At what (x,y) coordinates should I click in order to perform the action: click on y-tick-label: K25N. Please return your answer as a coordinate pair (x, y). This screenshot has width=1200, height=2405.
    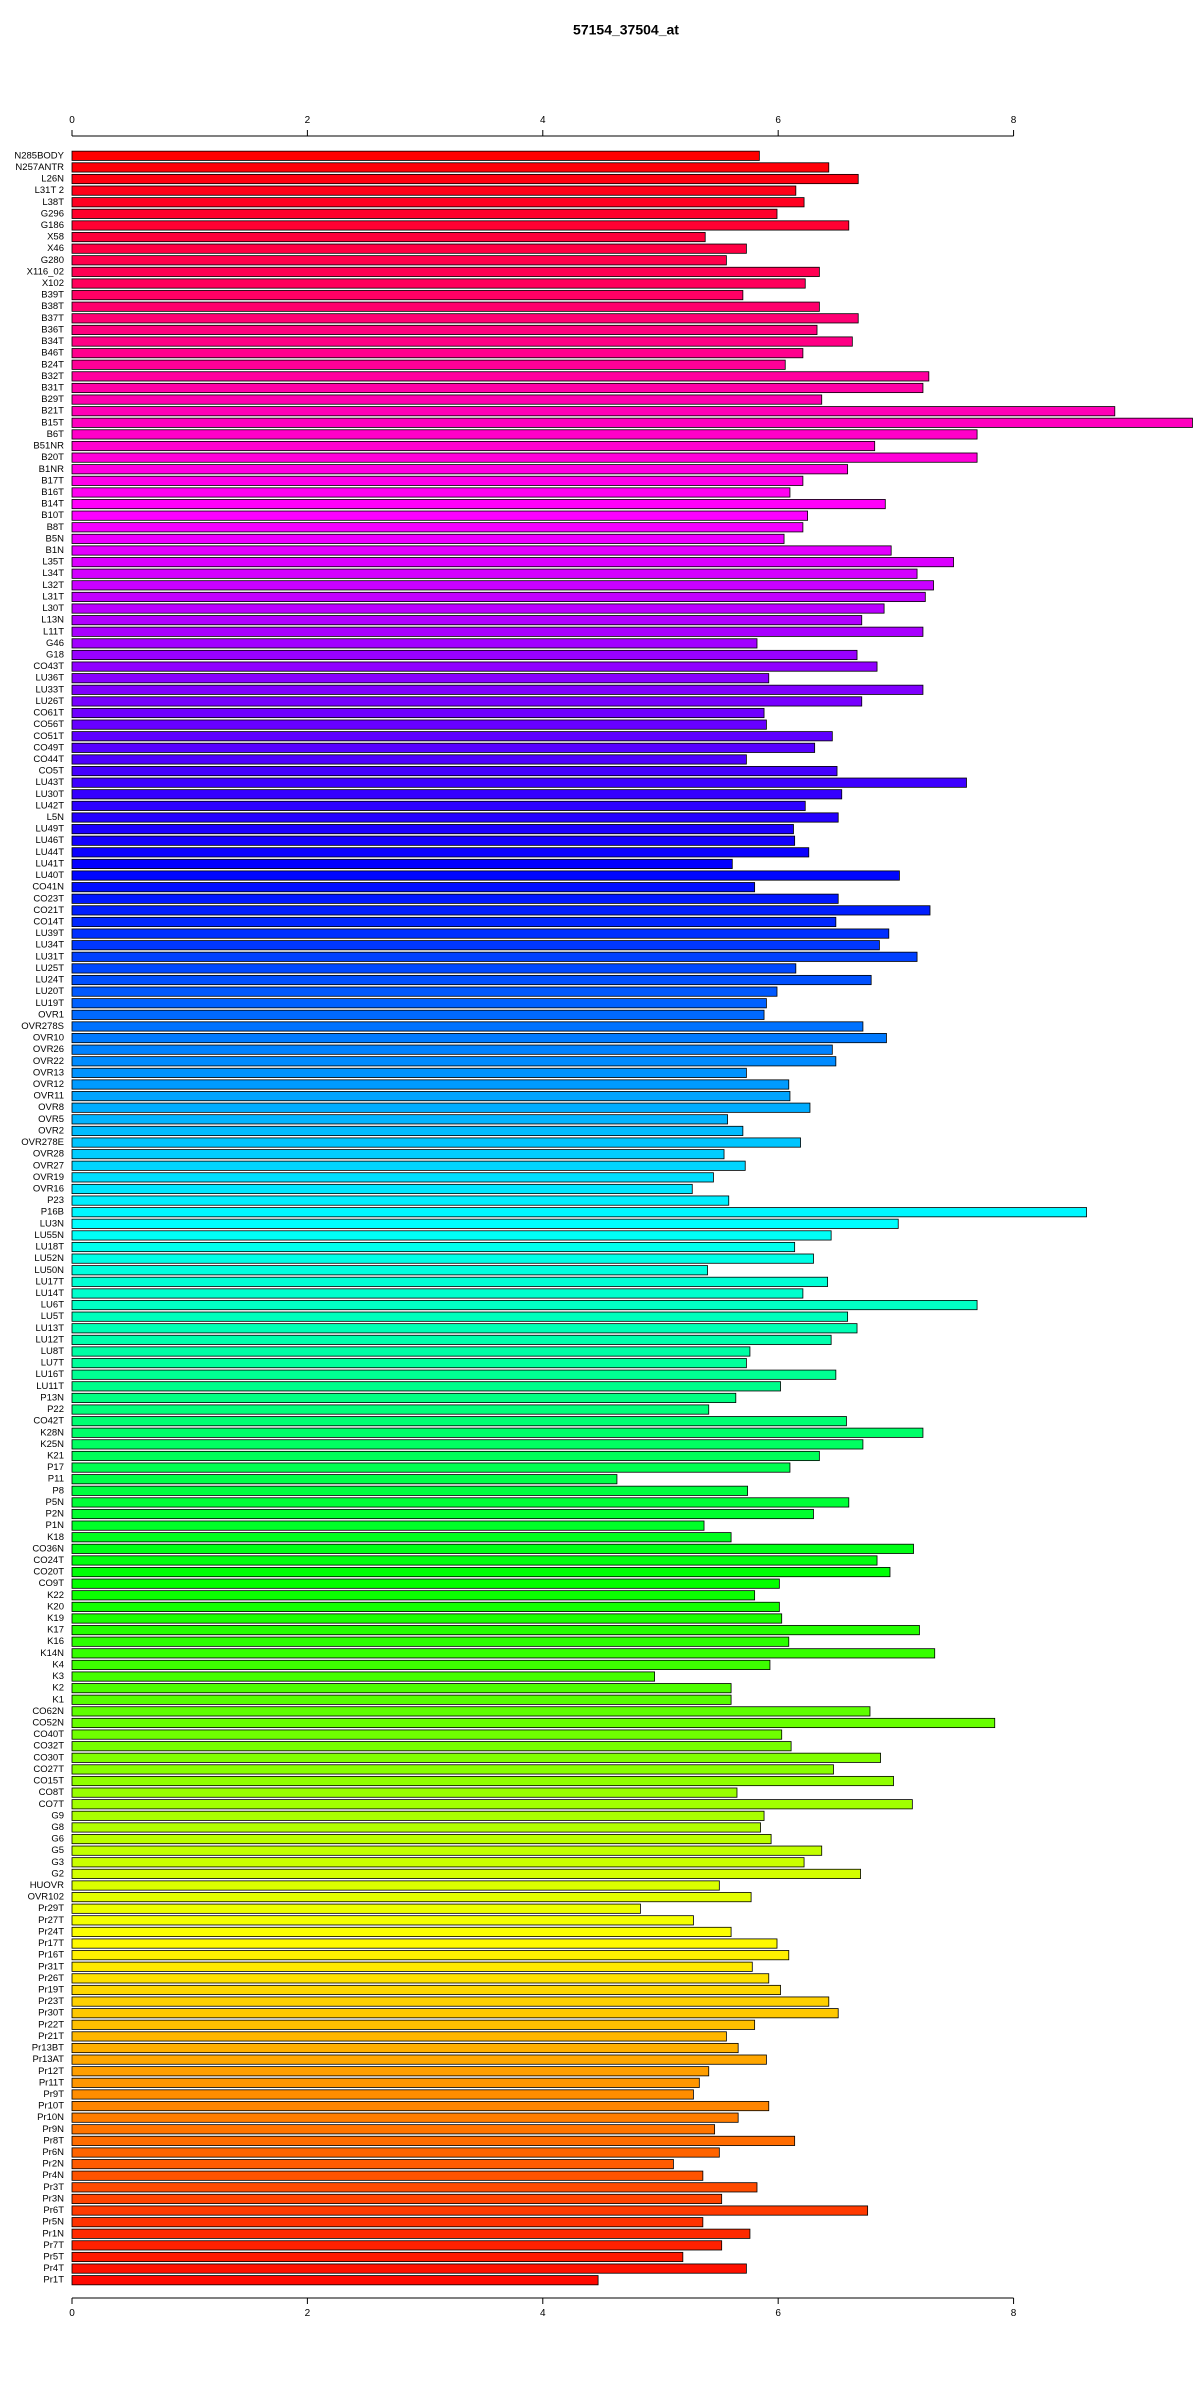
    Looking at the image, I should click on (52, 1444).